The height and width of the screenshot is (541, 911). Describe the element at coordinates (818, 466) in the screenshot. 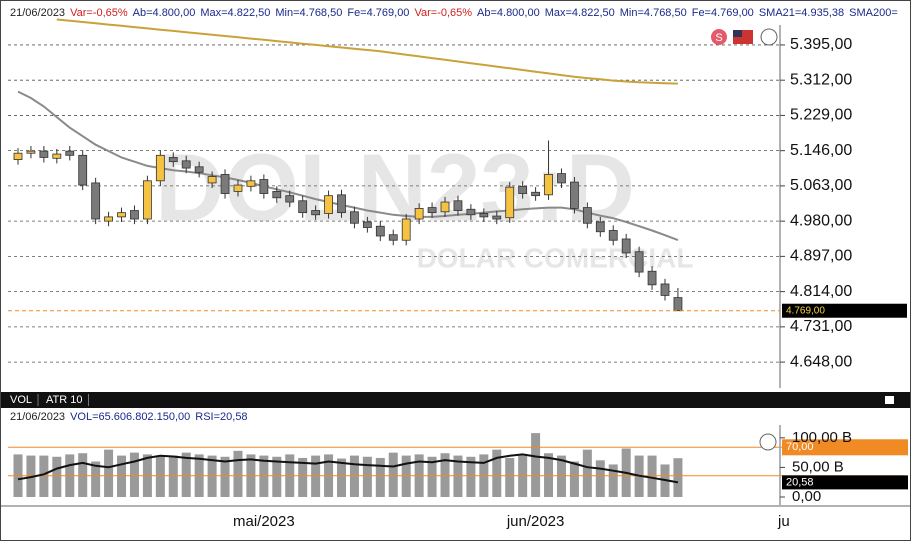

I see `y-tick-label: 50,00 B` at that location.